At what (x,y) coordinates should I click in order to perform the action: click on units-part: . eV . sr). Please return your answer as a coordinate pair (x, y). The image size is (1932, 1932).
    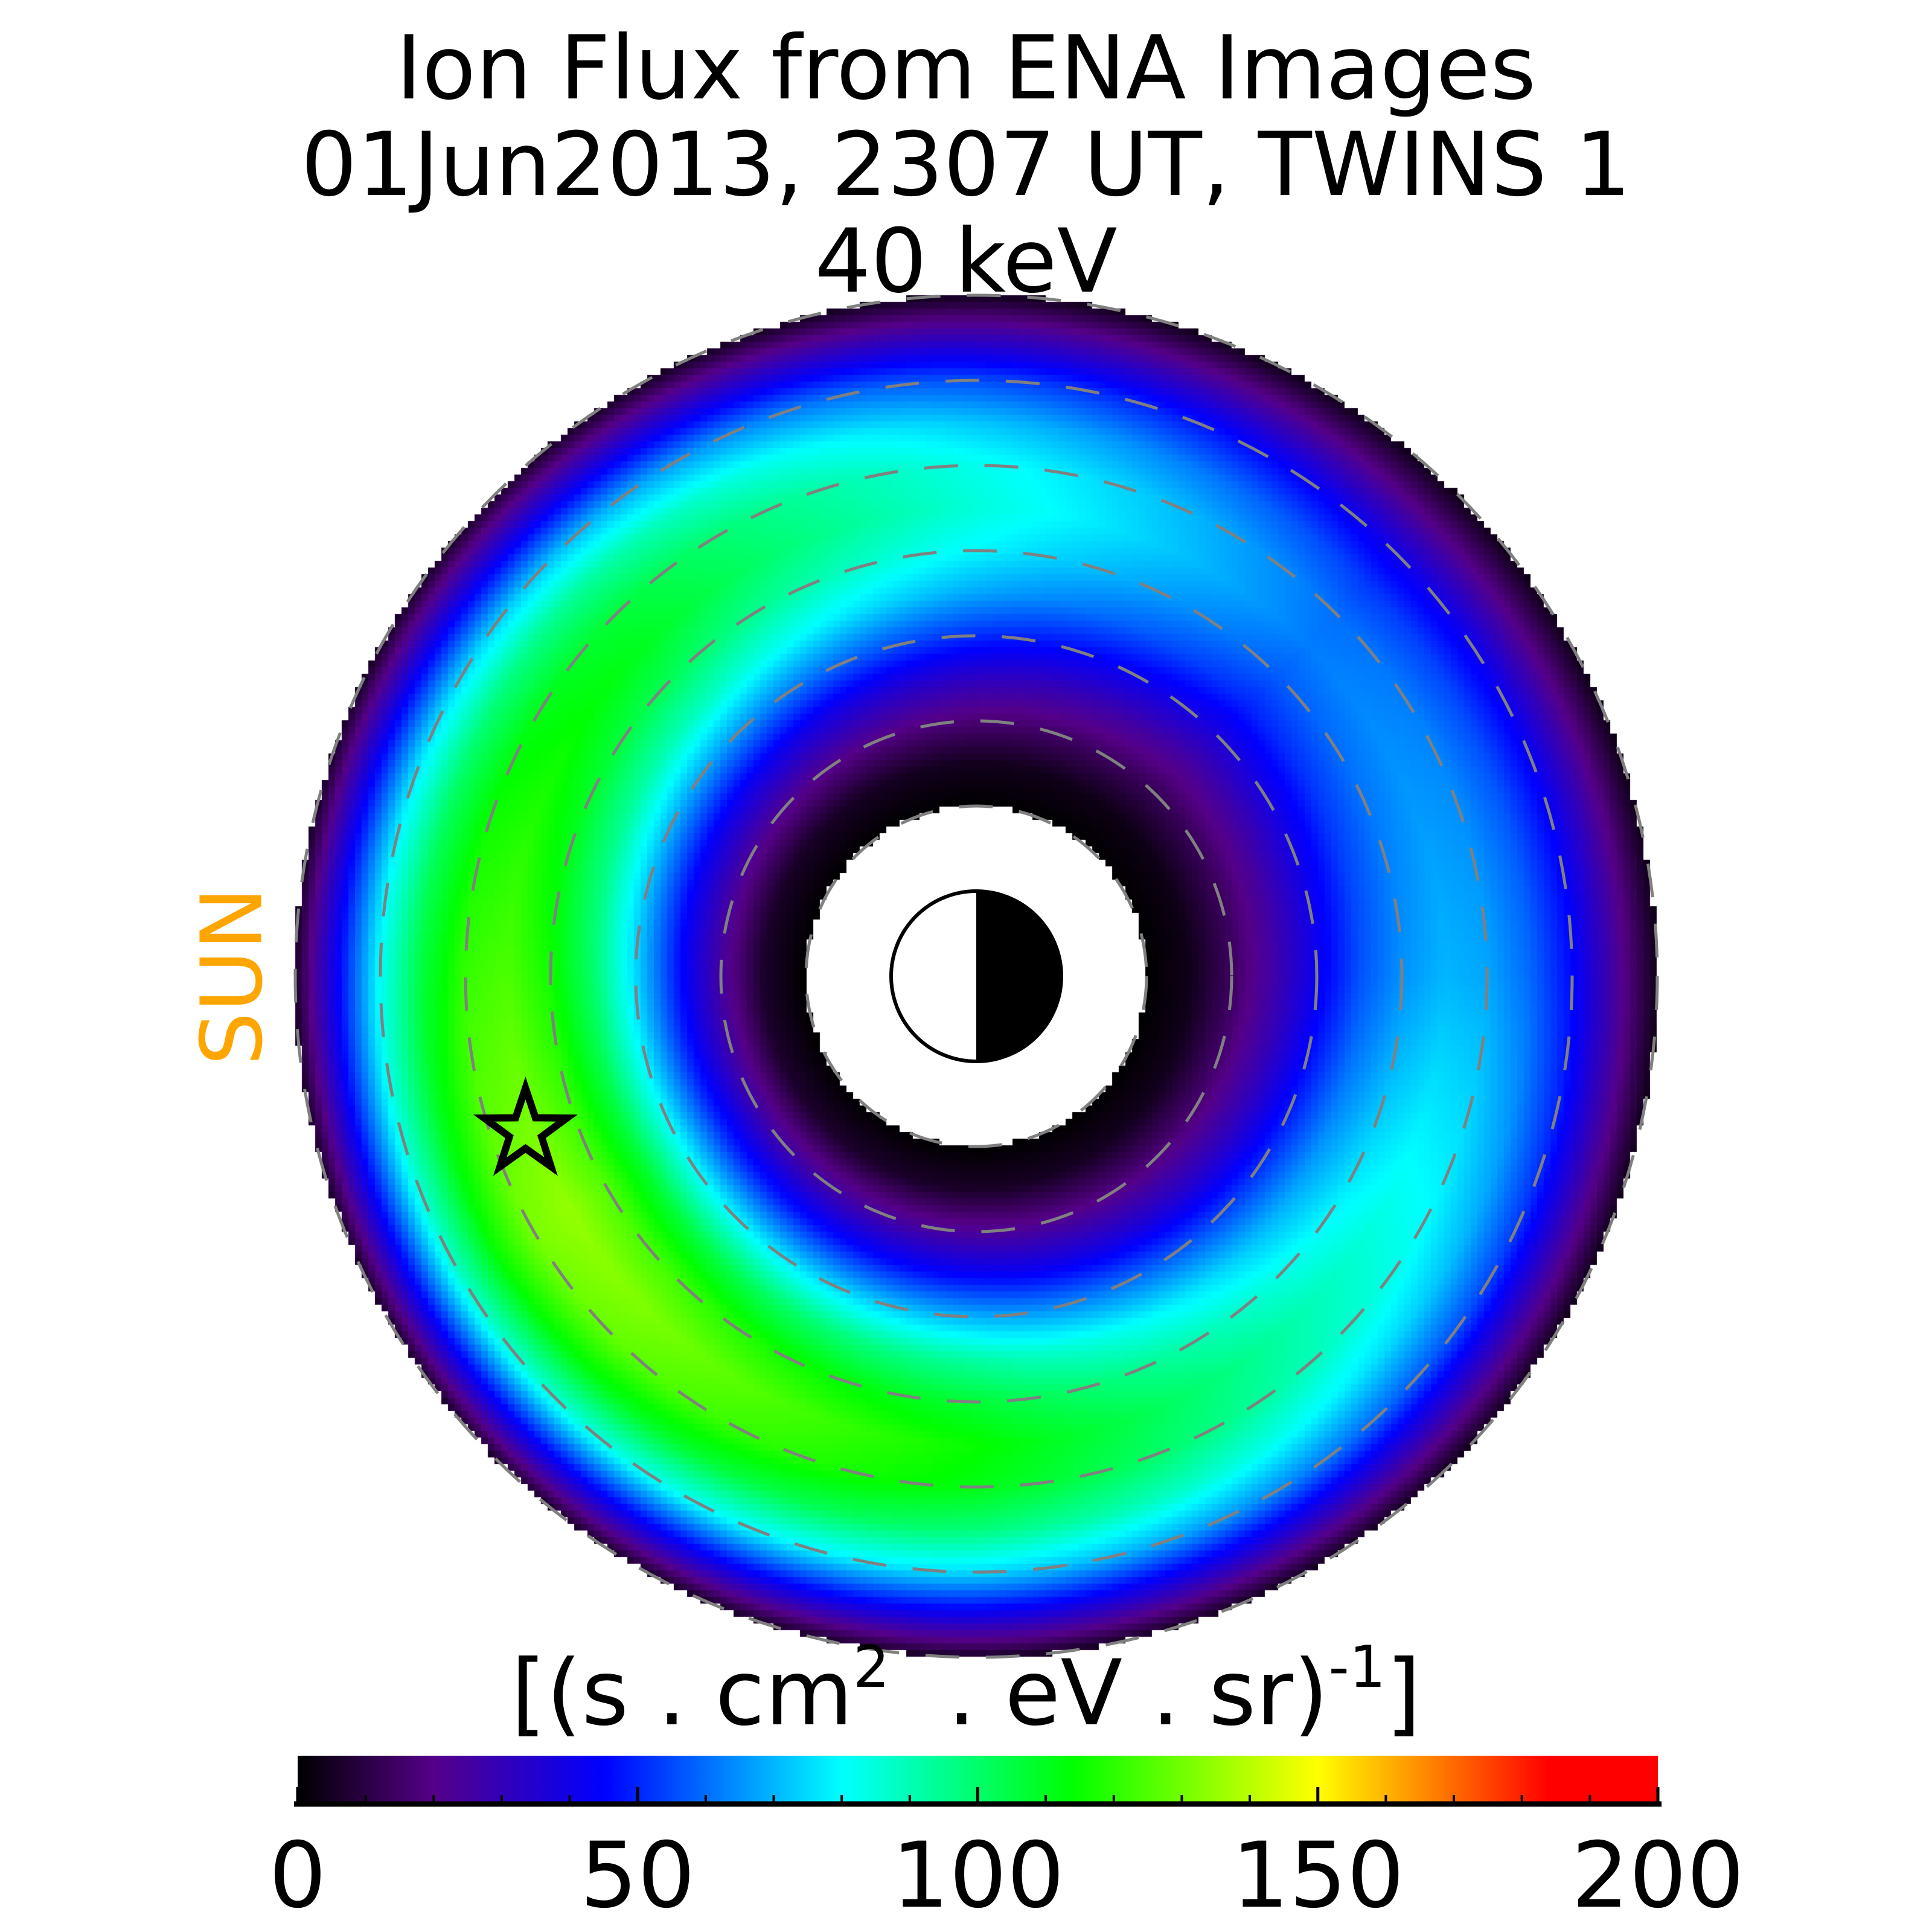
    Looking at the image, I should click on (1109, 1693).